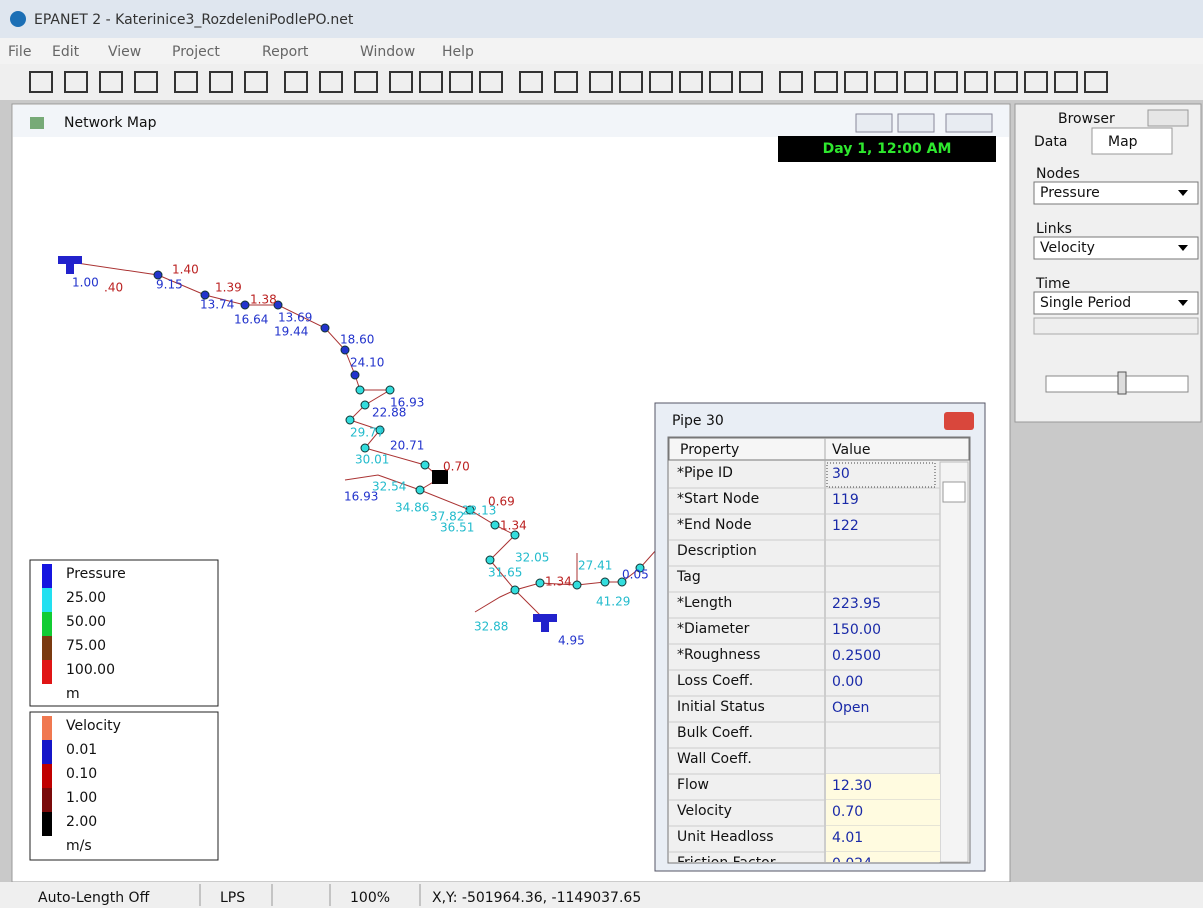 Image resolution: width=1203 pixels, height=908 pixels. Describe the element at coordinates (852, 864) in the screenshot. I see `property-value: 0.024` at that location.